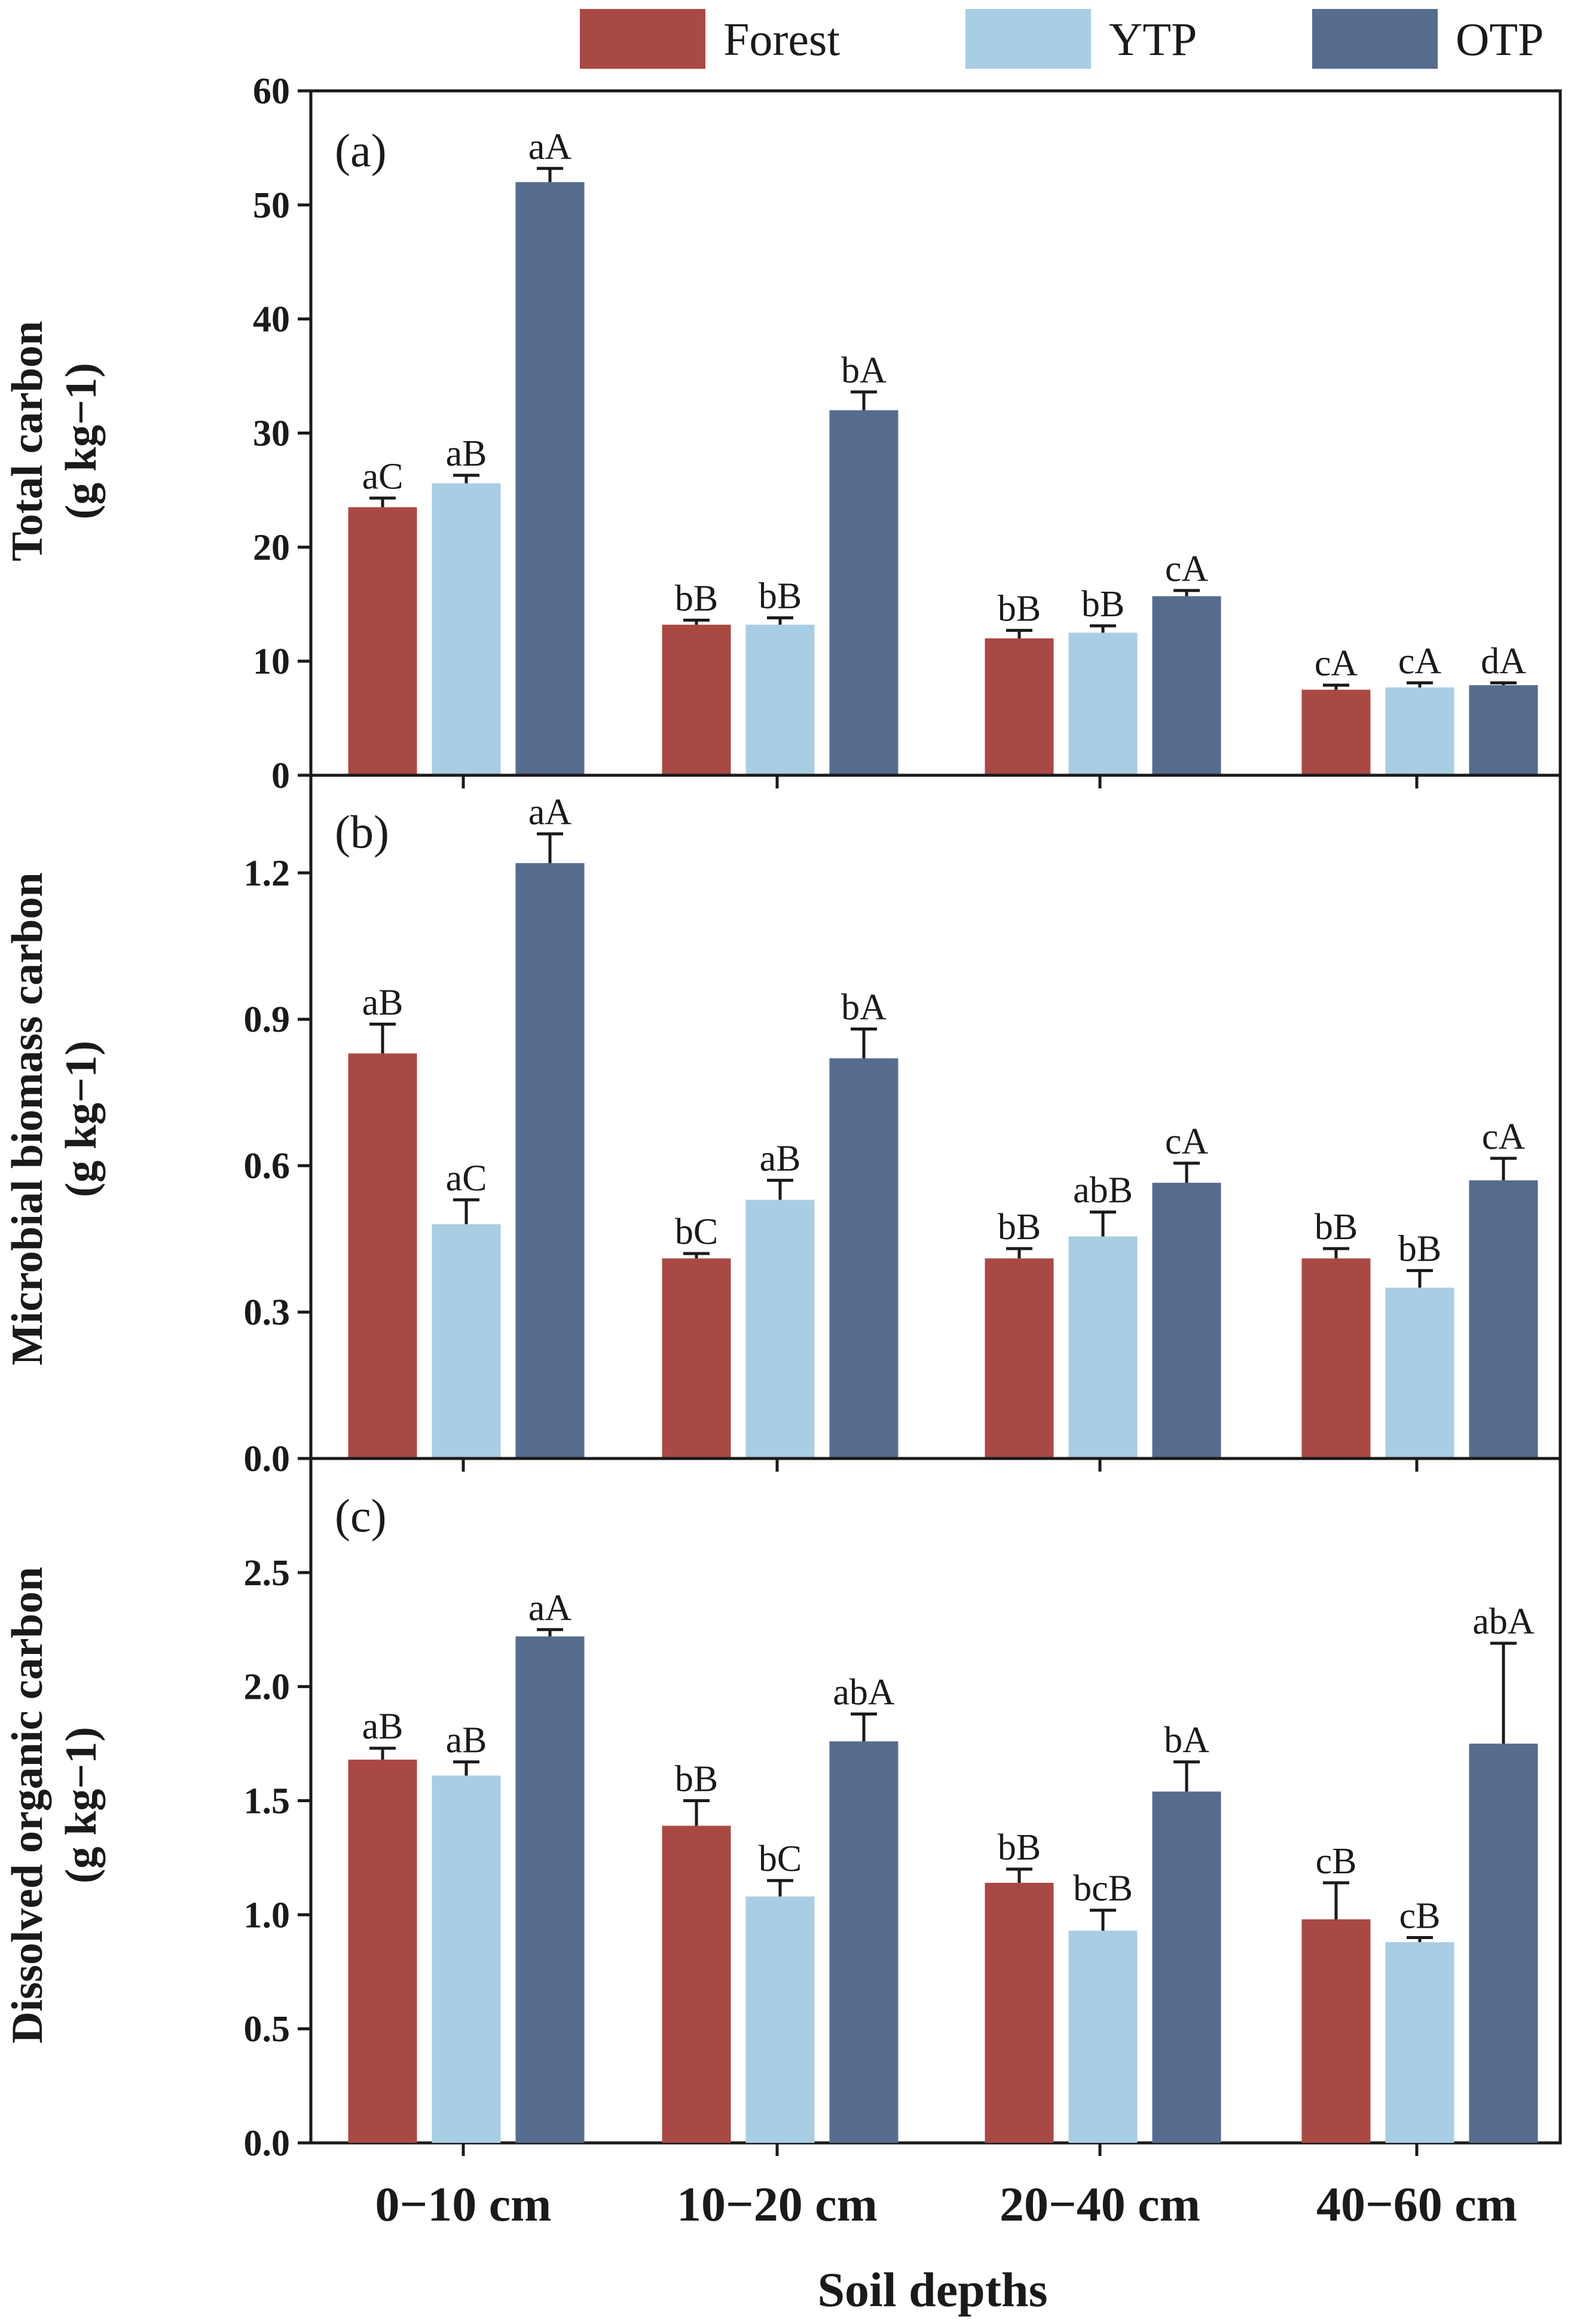 The image size is (1574, 2324). Describe the element at coordinates (361, 1516) in the screenshot. I see `panel-c-tag: (c)` at that location.